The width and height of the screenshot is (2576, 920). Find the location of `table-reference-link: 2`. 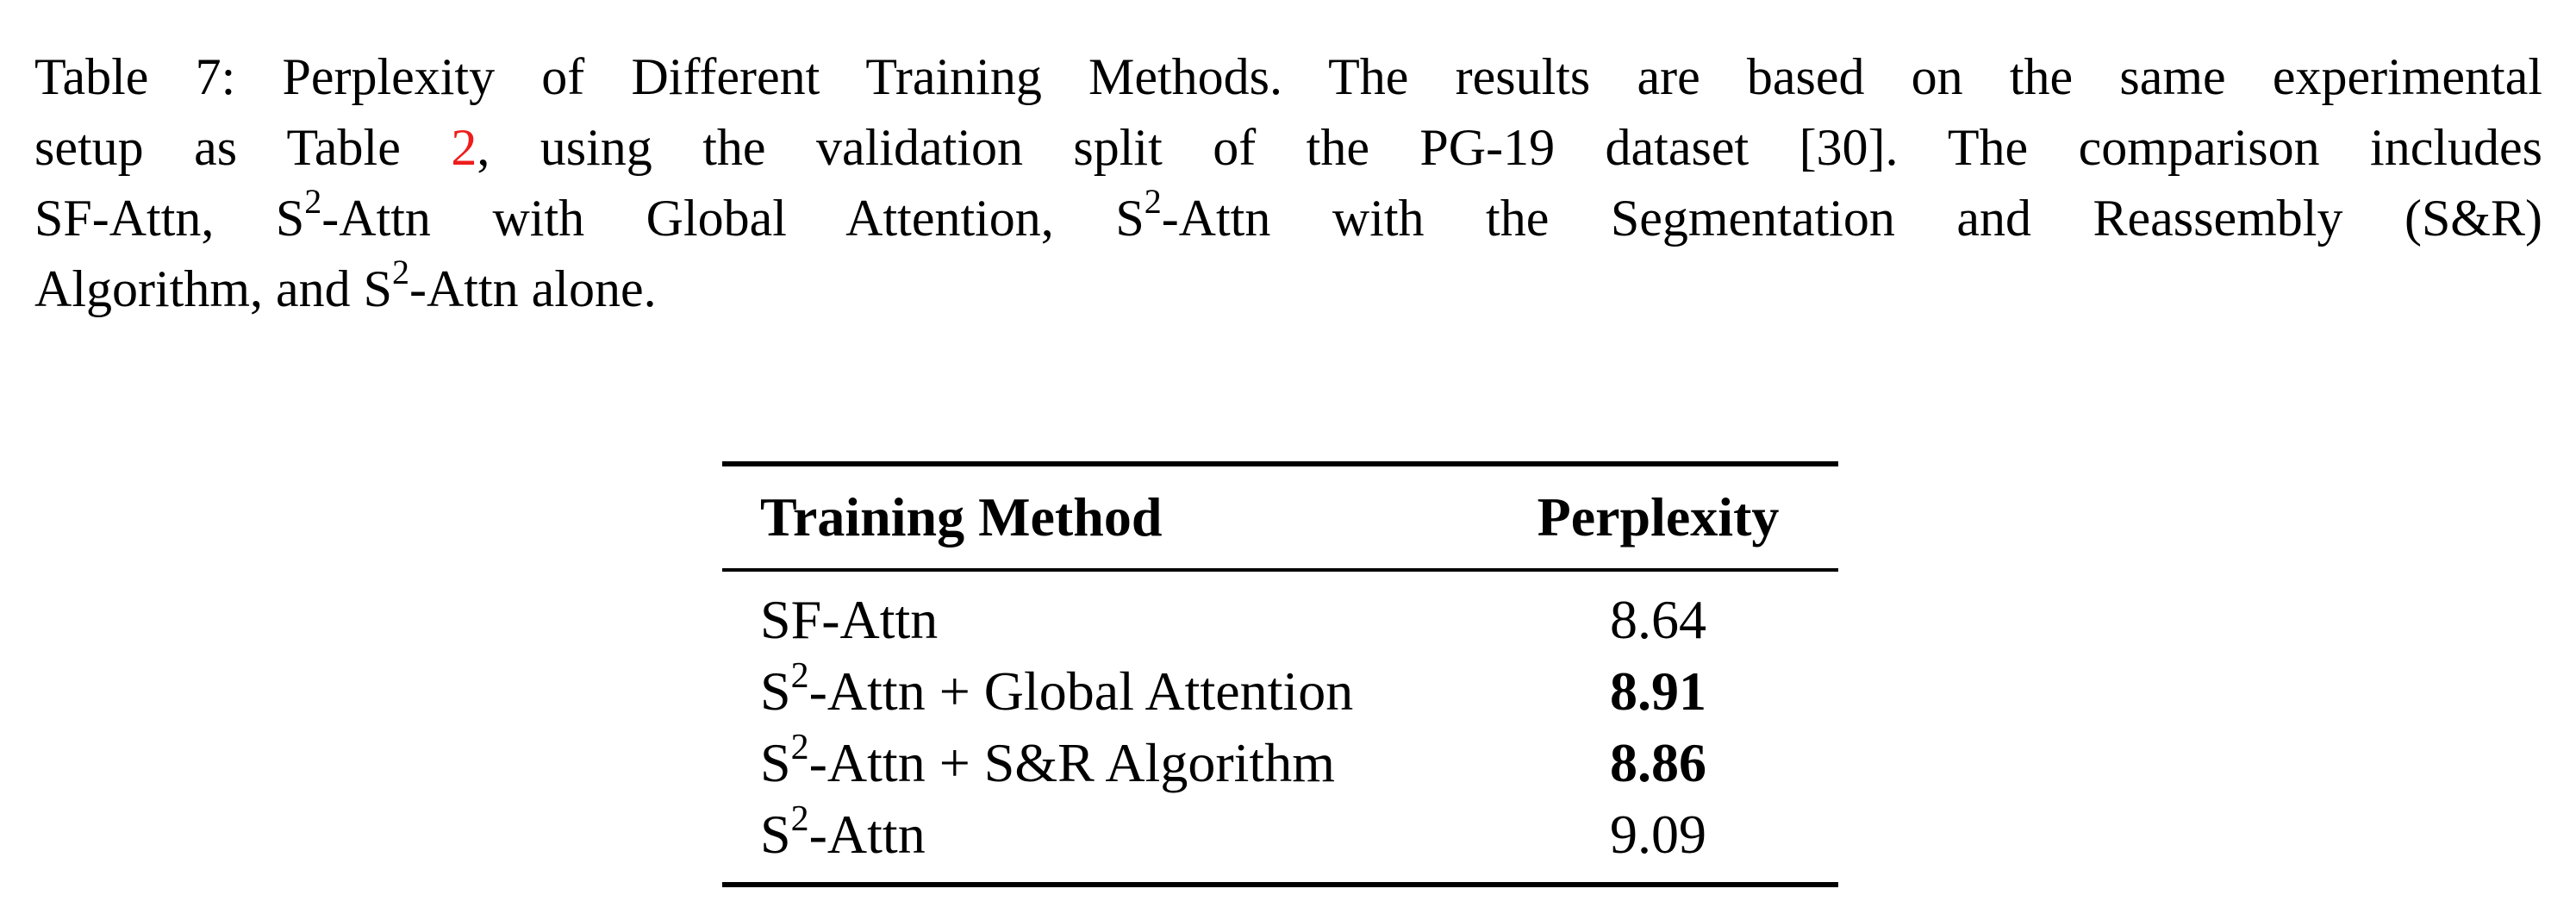

table-reference-link: 2 is located at coordinates (464, 147).